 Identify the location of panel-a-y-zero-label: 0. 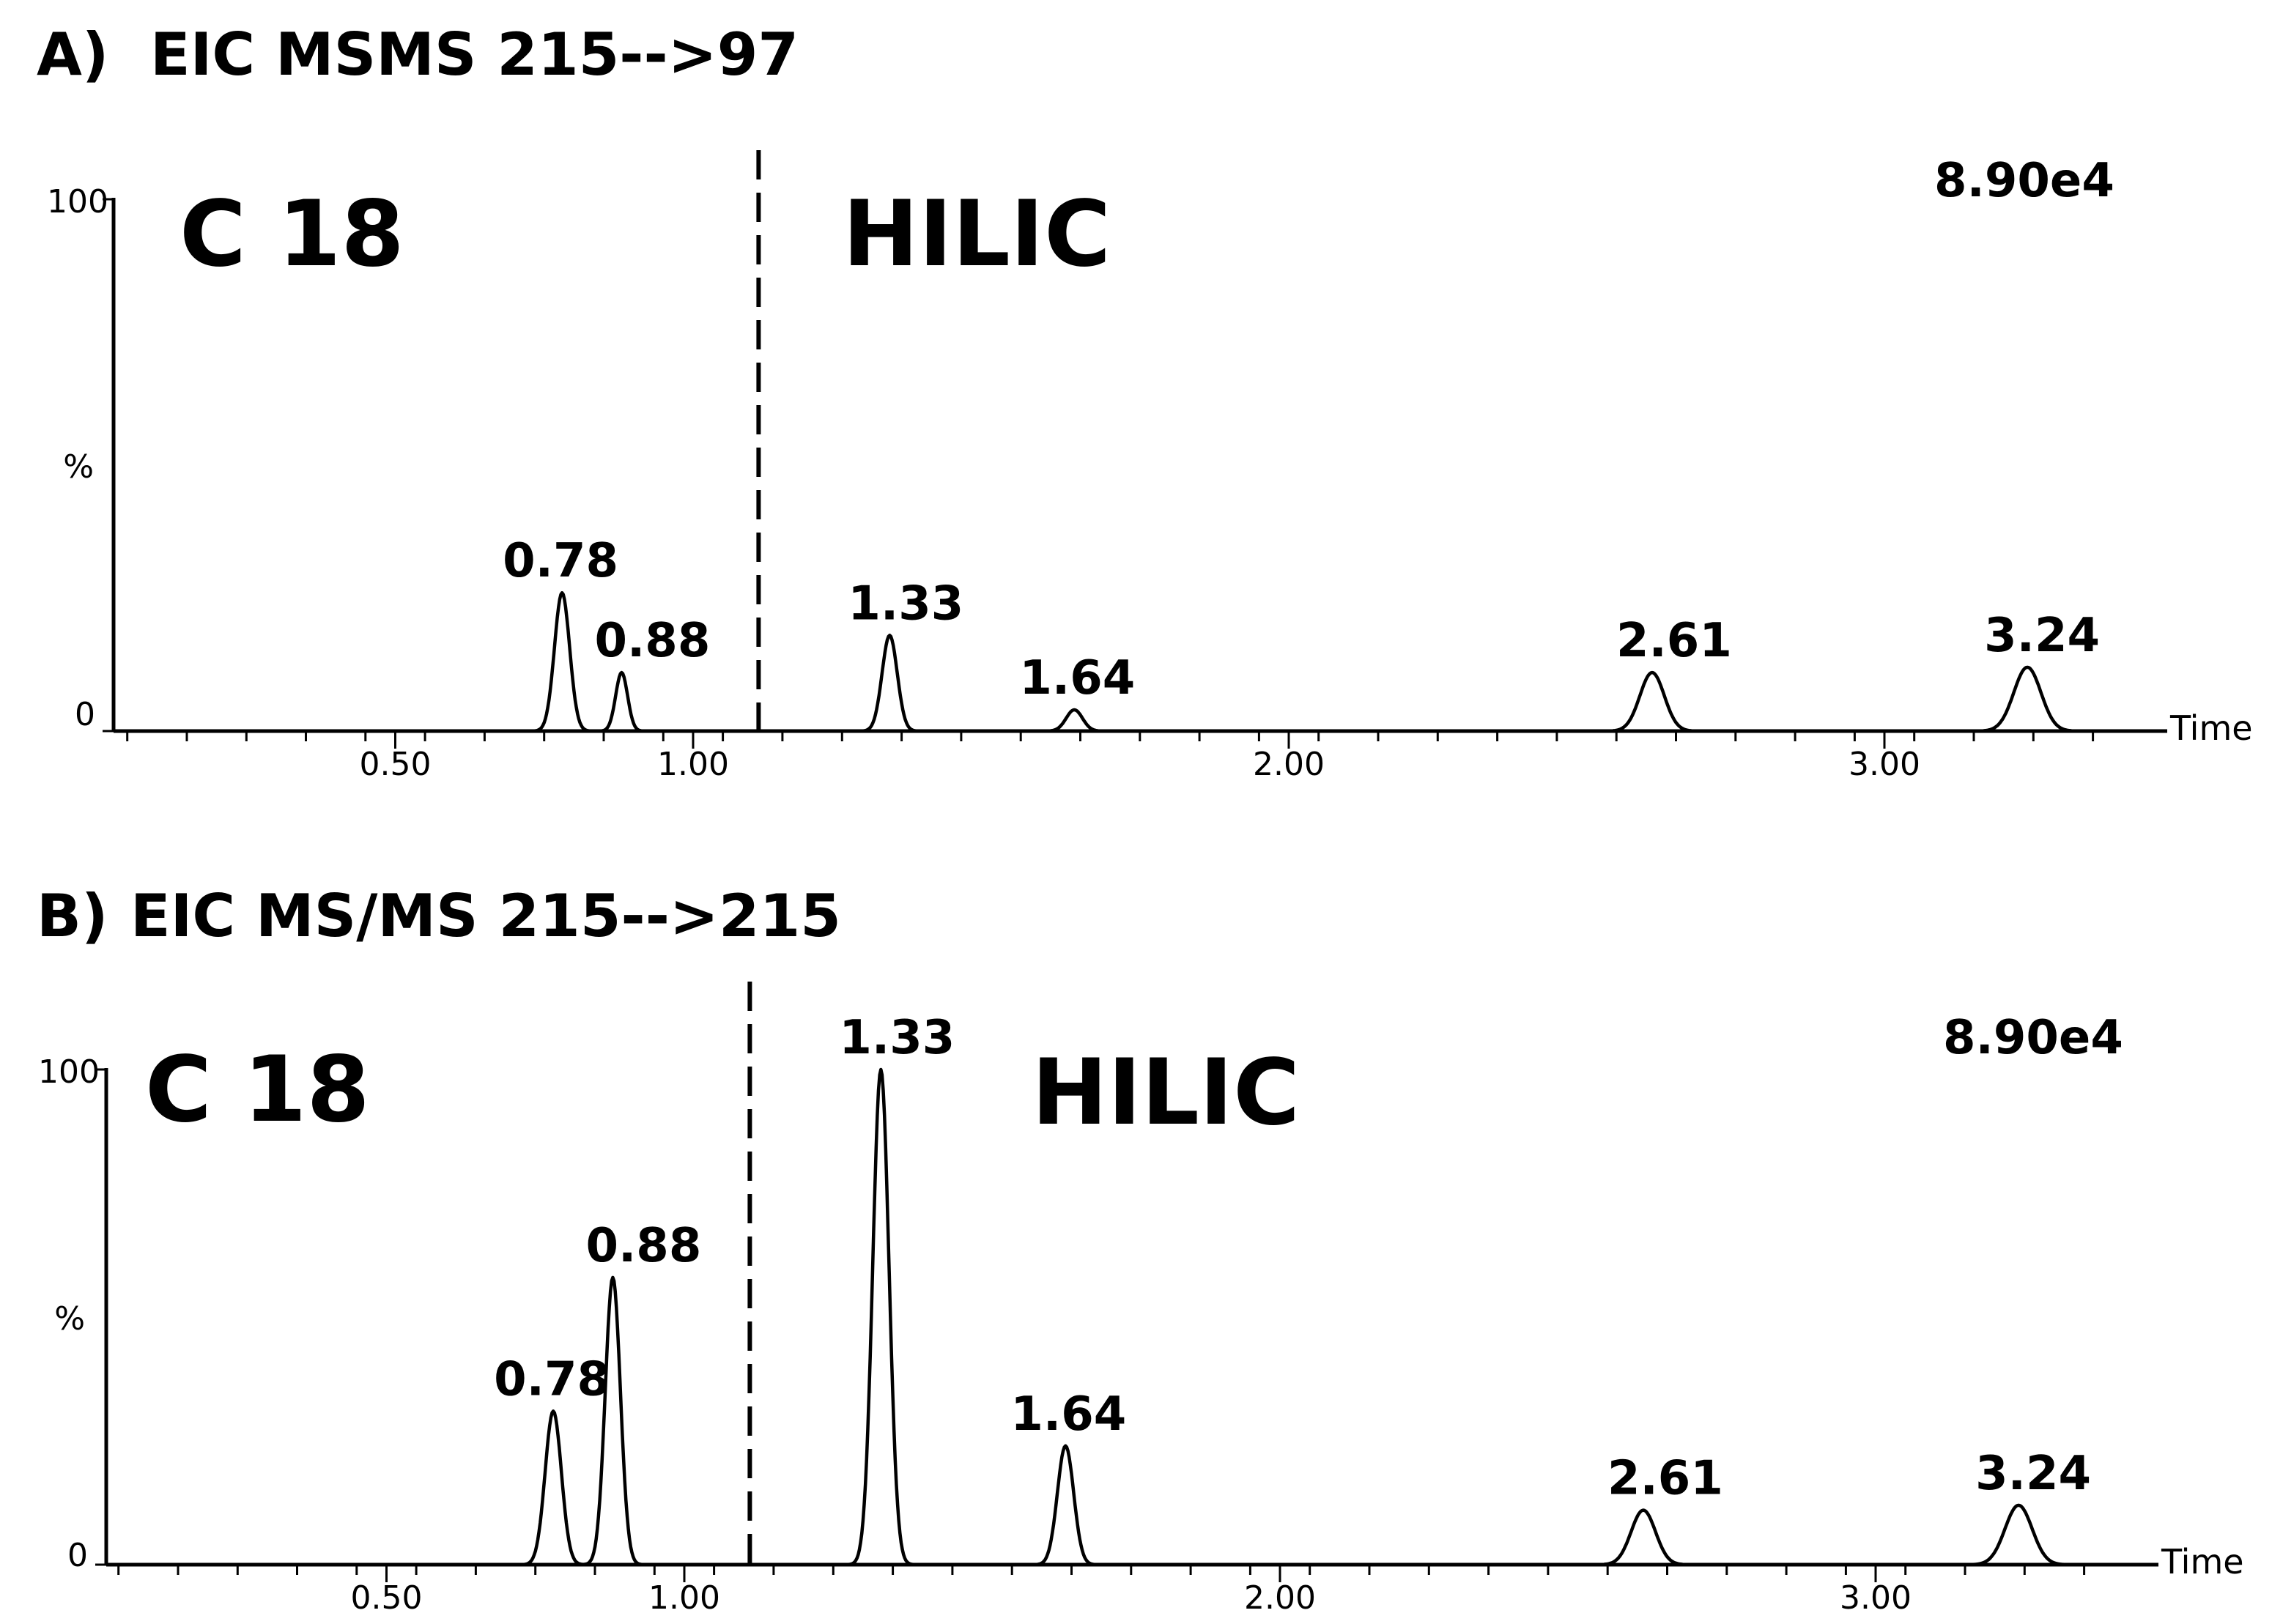
(85, 715).